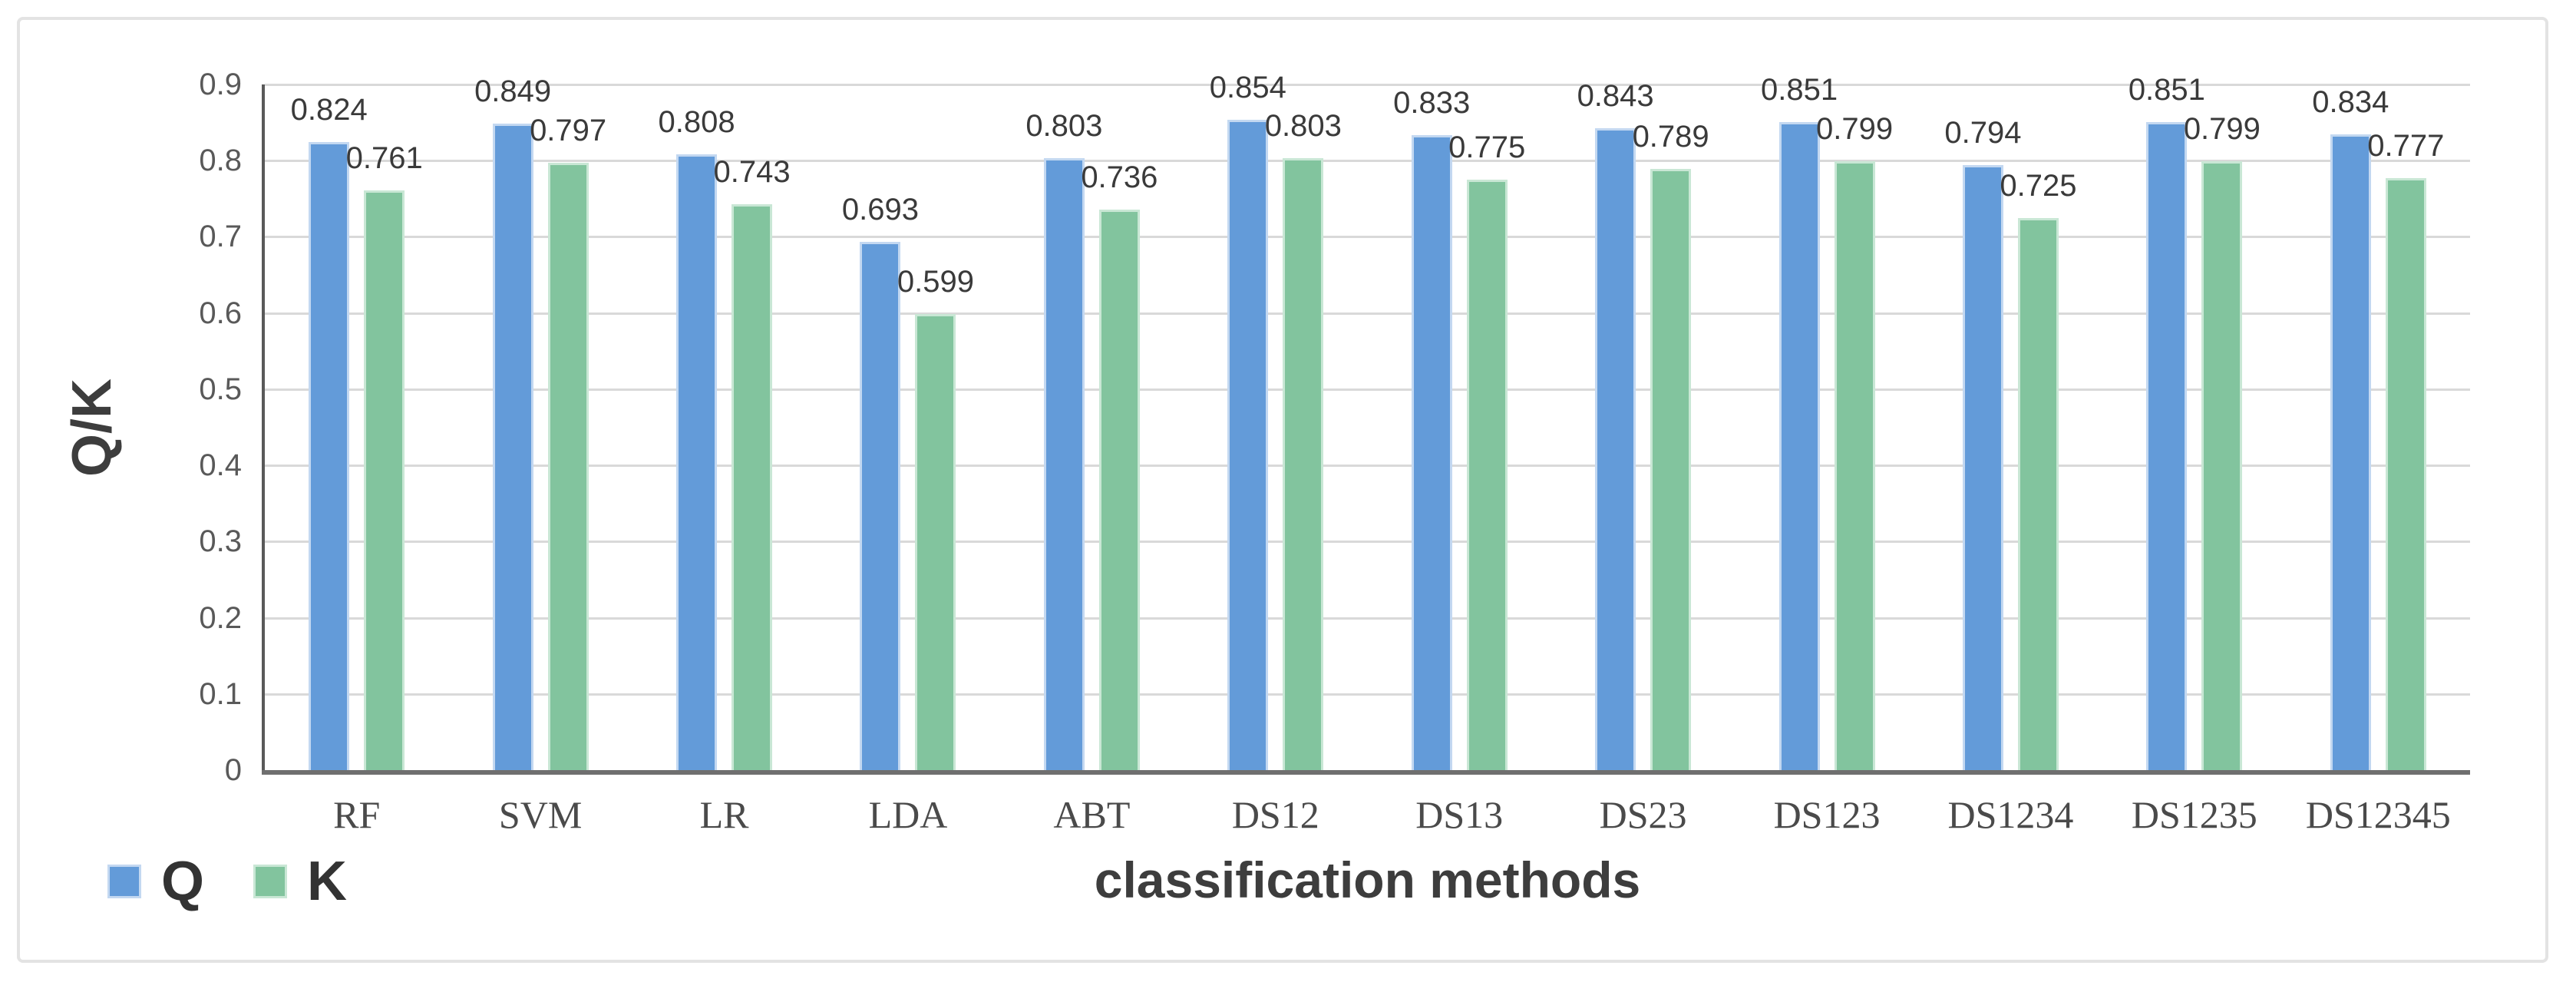 The image size is (2576, 992). I want to click on x-tick-label-DS1235: DS1235, so click(2194, 814).